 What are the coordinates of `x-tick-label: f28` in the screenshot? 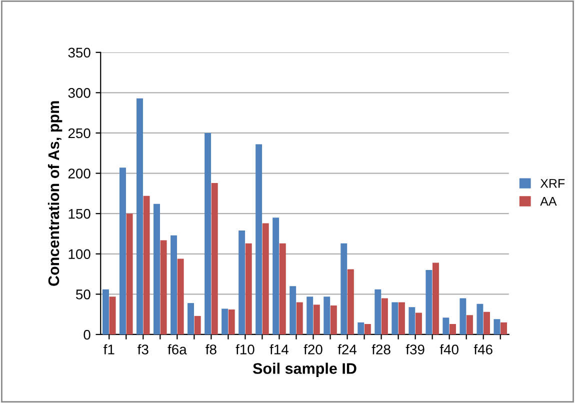 It's located at (381, 349).